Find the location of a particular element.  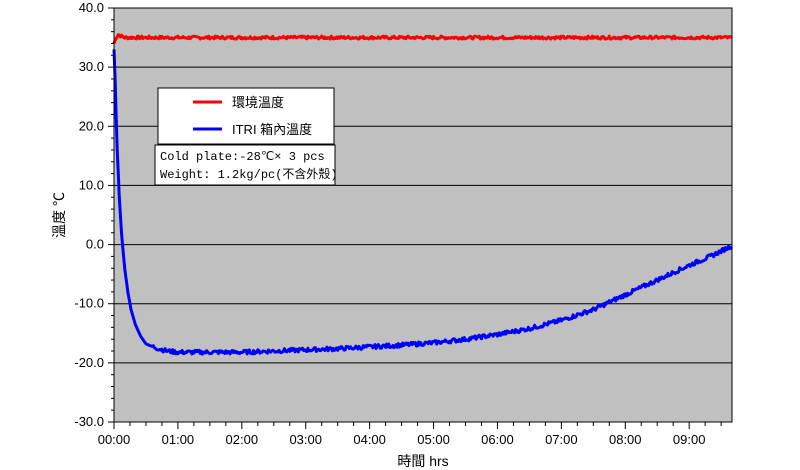

y-tick-labels: 40.0 30.0 20.0 10.0 0.0 -10.0 -20.0 -30.0 is located at coordinates (89, 214).